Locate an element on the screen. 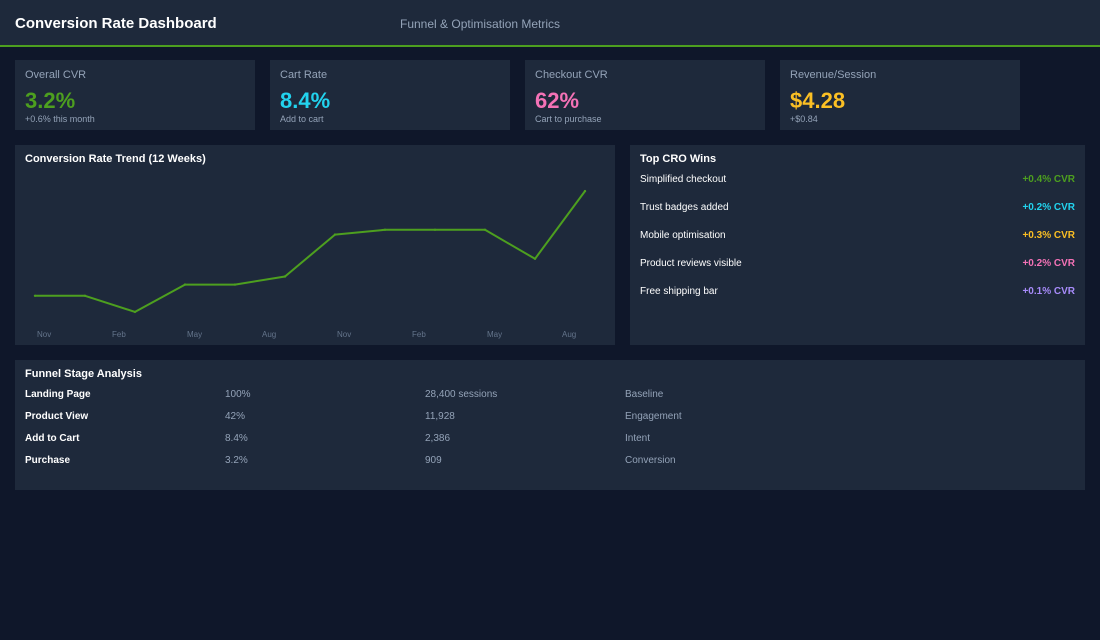  funnel-count: 28,400 sessions is located at coordinates (461, 394).